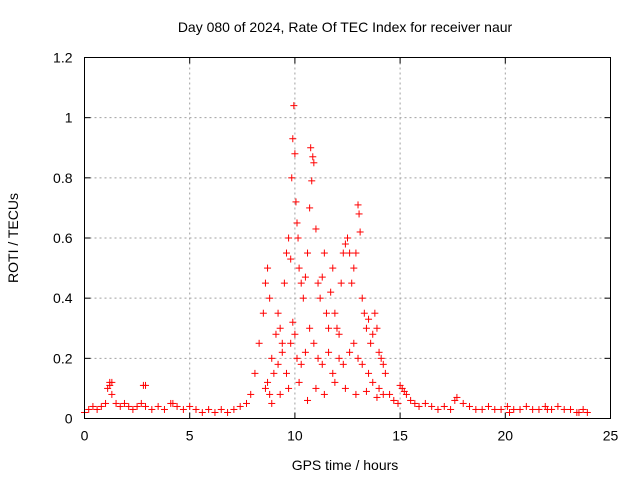 This screenshot has height=480, width=640. What do you see at coordinates (611, 436) in the screenshot?
I see `x-tick-label: 25` at bounding box center [611, 436].